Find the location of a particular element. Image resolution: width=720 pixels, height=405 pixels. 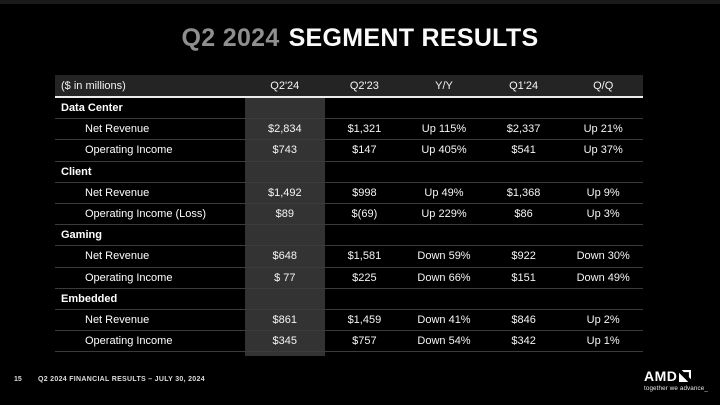

cell-yy: Down 54% is located at coordinates (444, 341).